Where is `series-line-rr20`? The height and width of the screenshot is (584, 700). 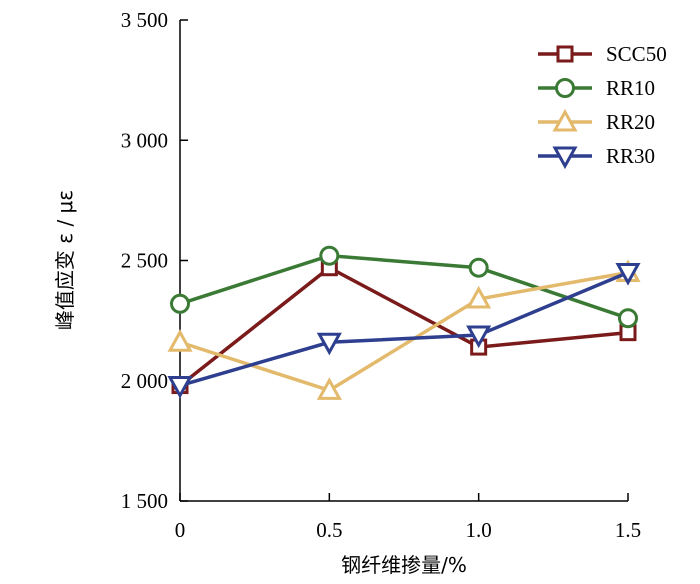 series-line-rr20 is located at coordinates (404, 331).